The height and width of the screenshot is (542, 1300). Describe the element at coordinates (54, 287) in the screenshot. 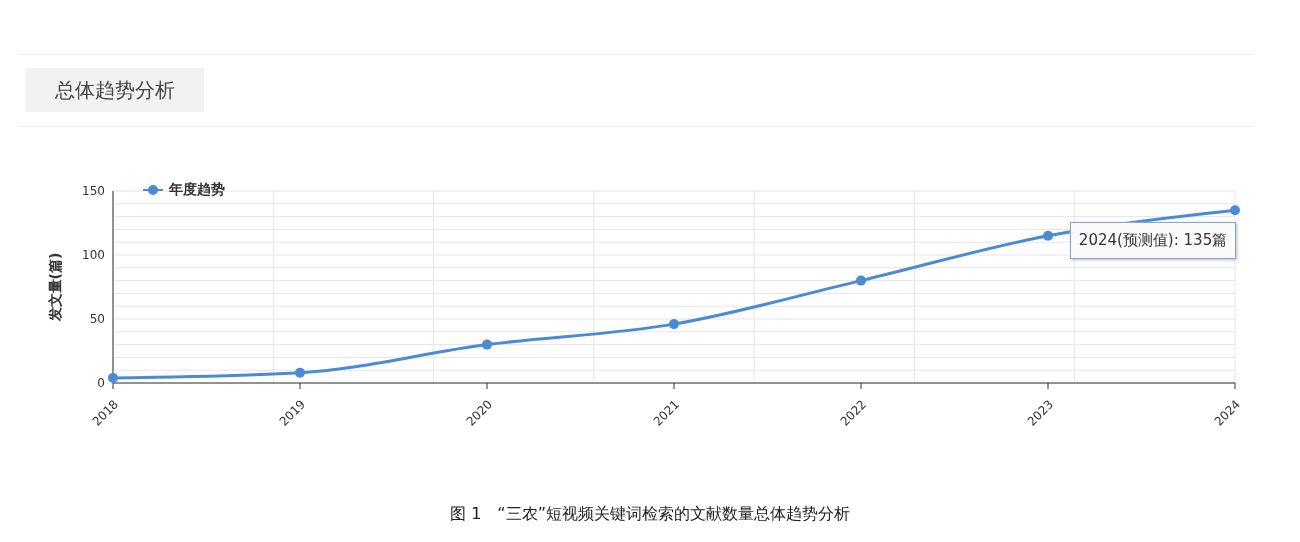

I see `y-axis-title: 发文量(篇)` at that location.